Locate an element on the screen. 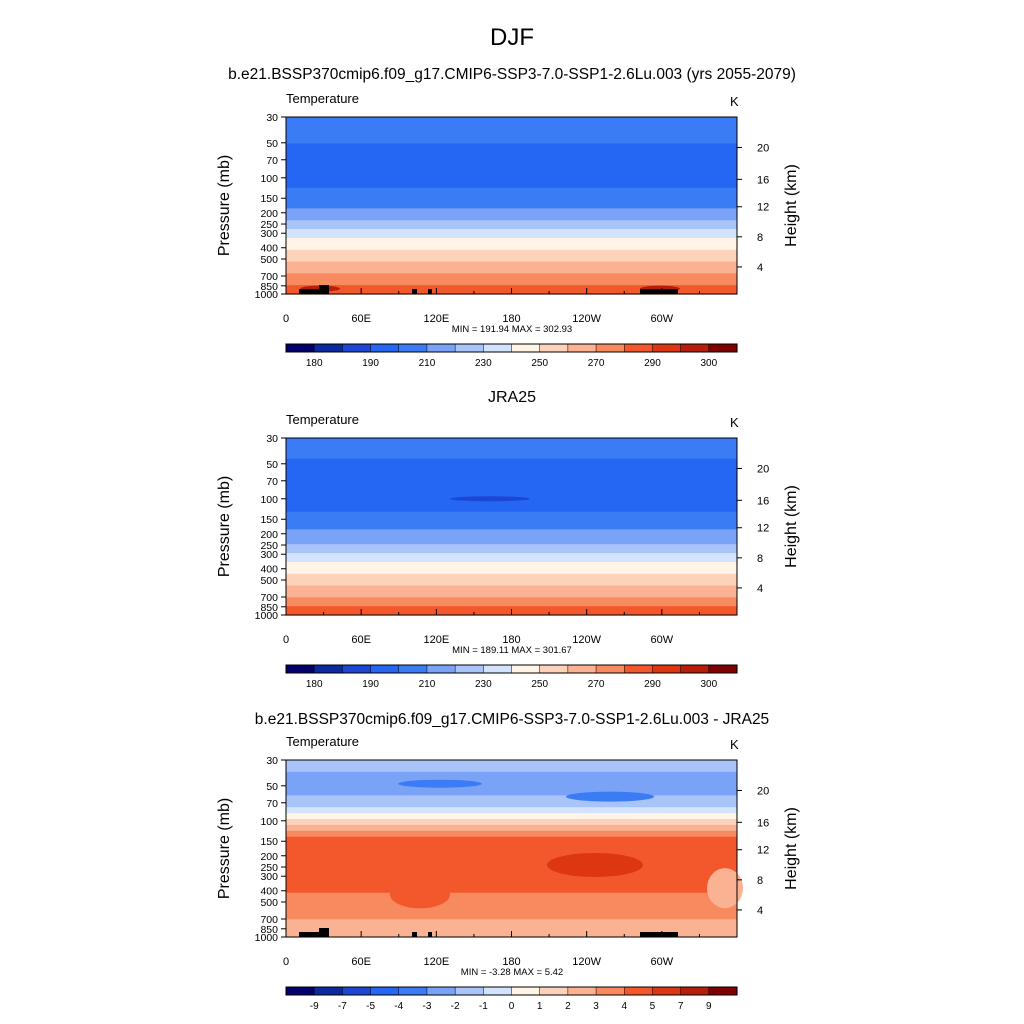  colorbar-frame is located at coordinates (511, 348).